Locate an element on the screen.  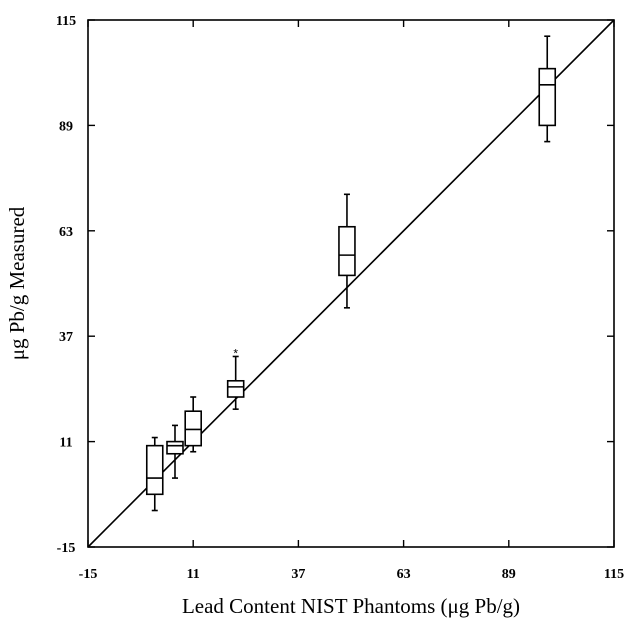
outlier-marker: * is located at coordinates (235, 353).